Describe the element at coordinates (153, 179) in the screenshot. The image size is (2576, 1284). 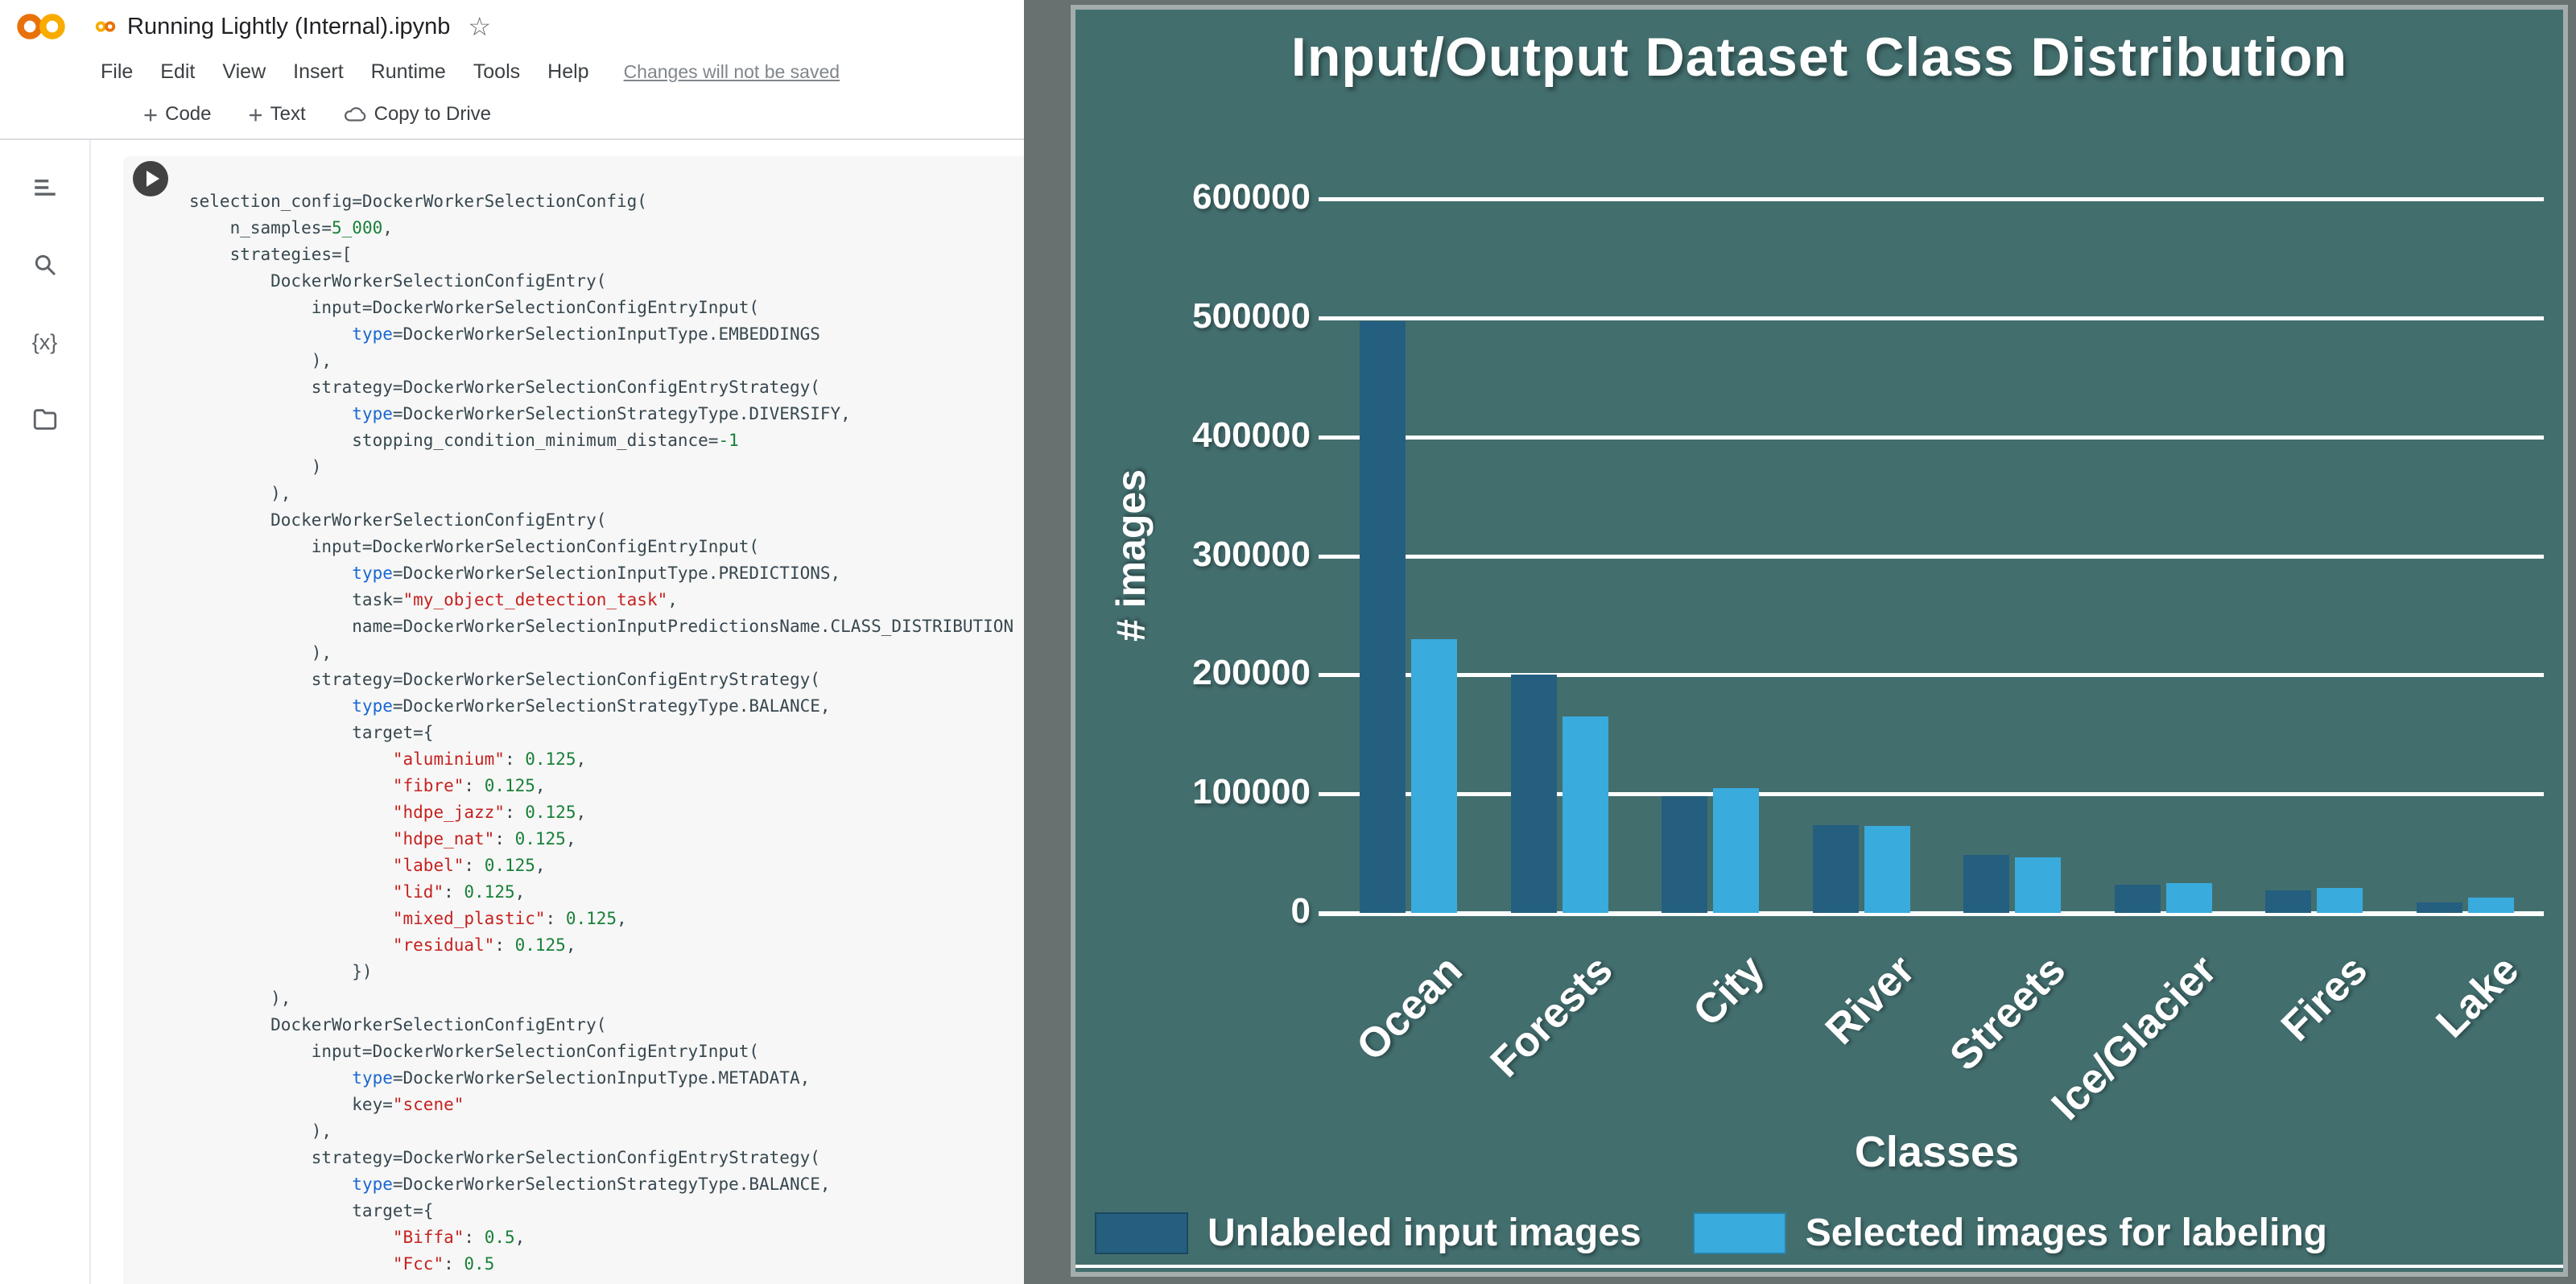
I see `play-icon` at that location.